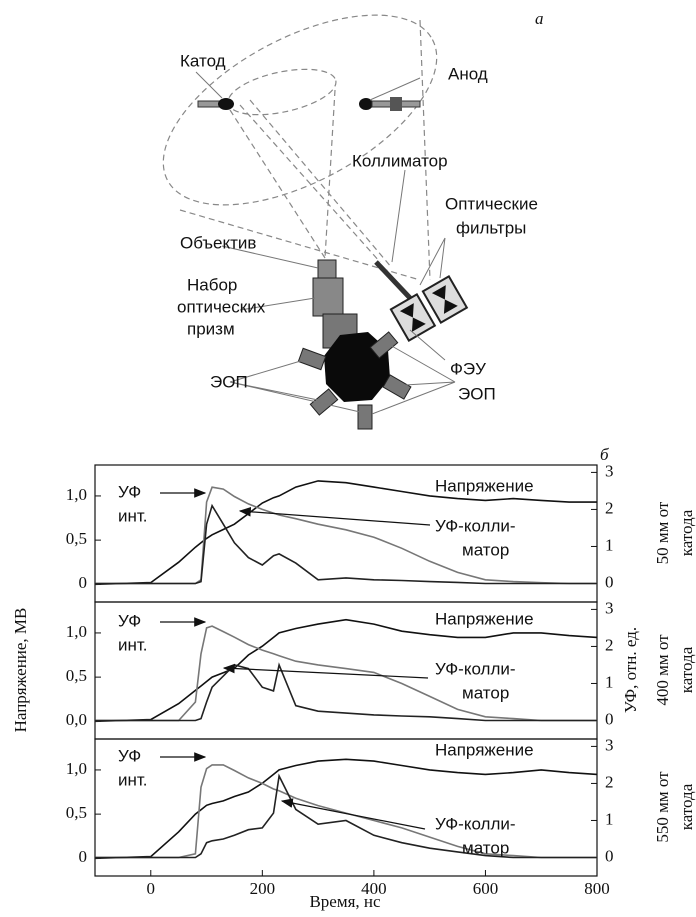 The image size is (696, 917). I want to click on label: оптических, so click(221, 306).